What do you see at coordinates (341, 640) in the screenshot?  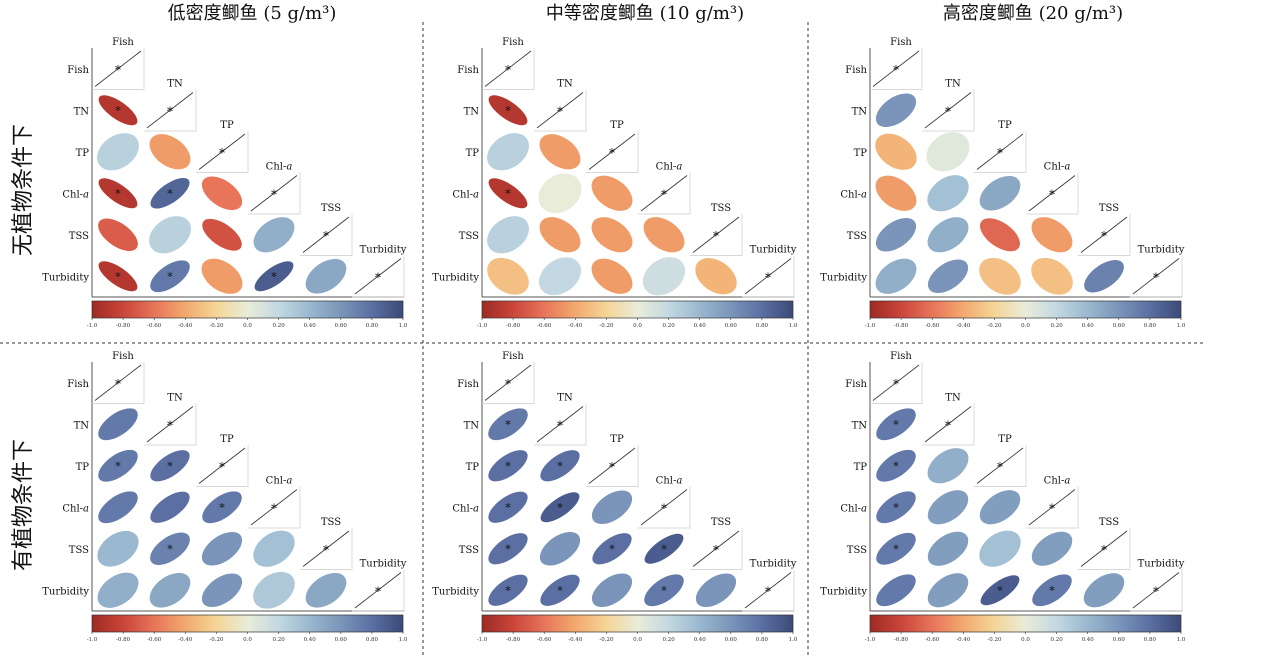 I see `colorbar-tick-label: 0.60` at bounding box center [341, 640].